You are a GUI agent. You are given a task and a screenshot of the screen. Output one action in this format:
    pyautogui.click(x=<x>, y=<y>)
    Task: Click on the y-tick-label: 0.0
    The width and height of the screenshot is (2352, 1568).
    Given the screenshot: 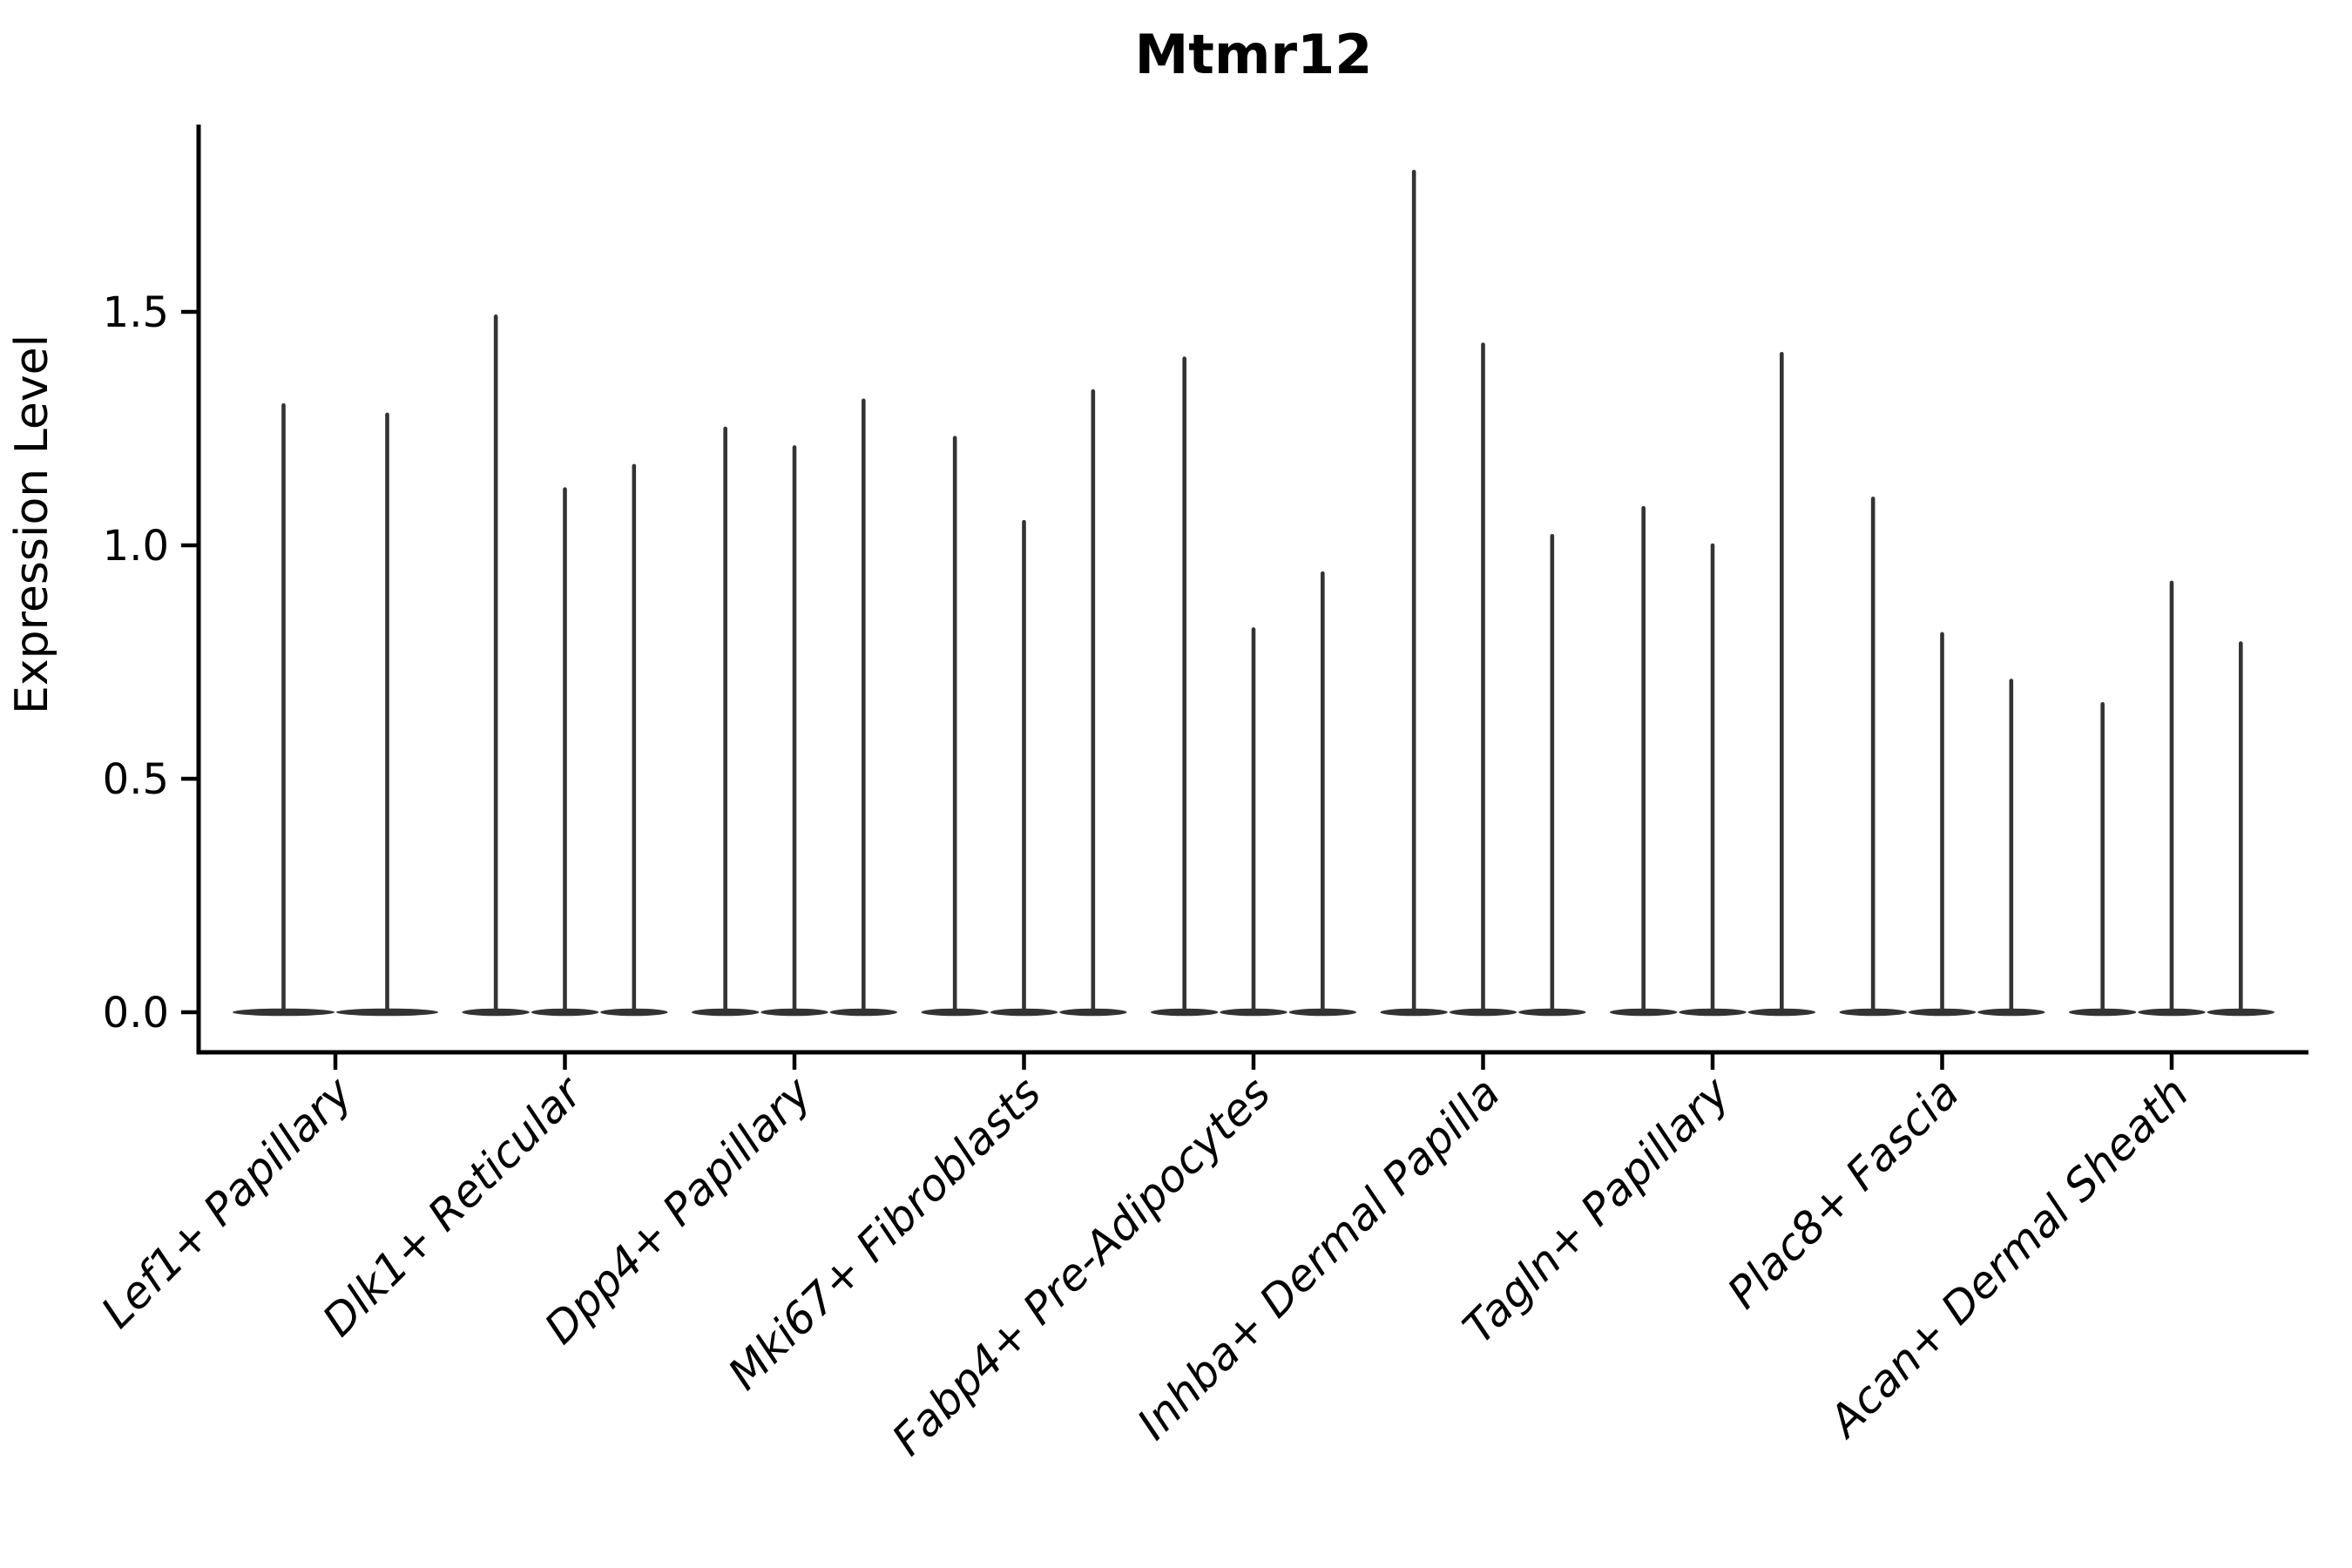 What is the action you would take?
    pyautogui.click(x=136, y=1013)
    